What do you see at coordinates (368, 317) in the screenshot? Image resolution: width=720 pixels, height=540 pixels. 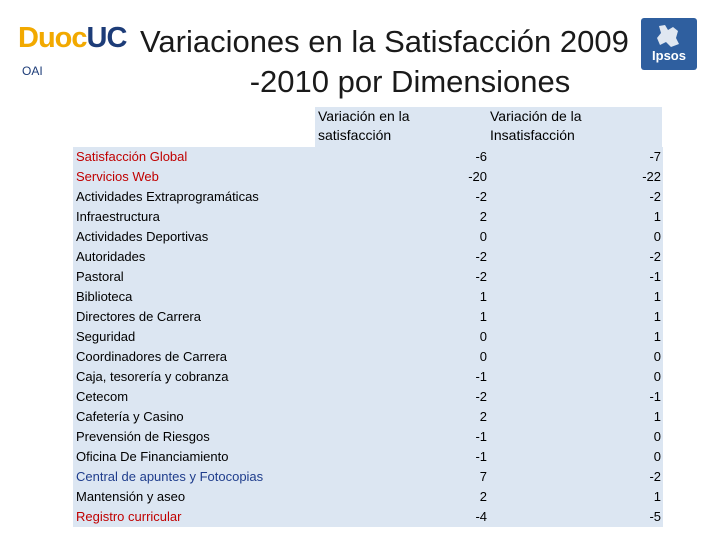 I see `table-row: Directores de Carrera 1 1` at bounding box center [368, 317].